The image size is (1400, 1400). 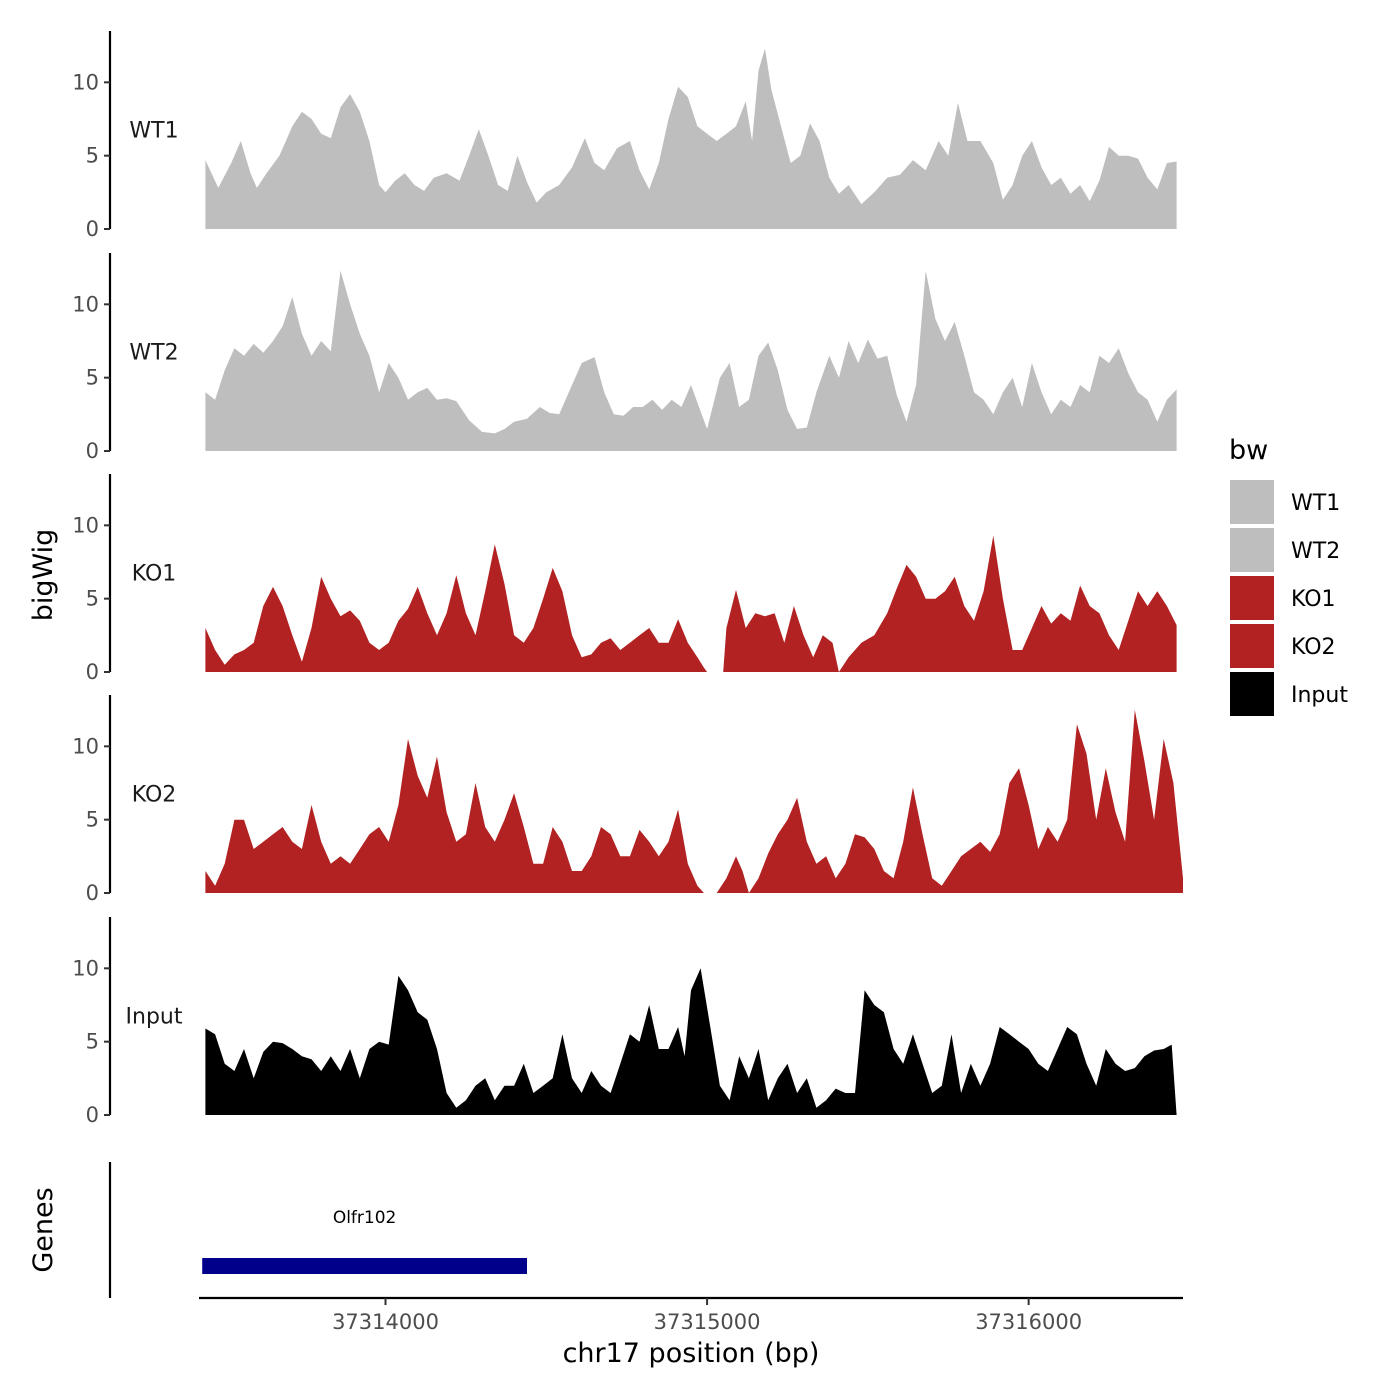 I want to click on legend-key-wt2, so click(x=1252, y=550).